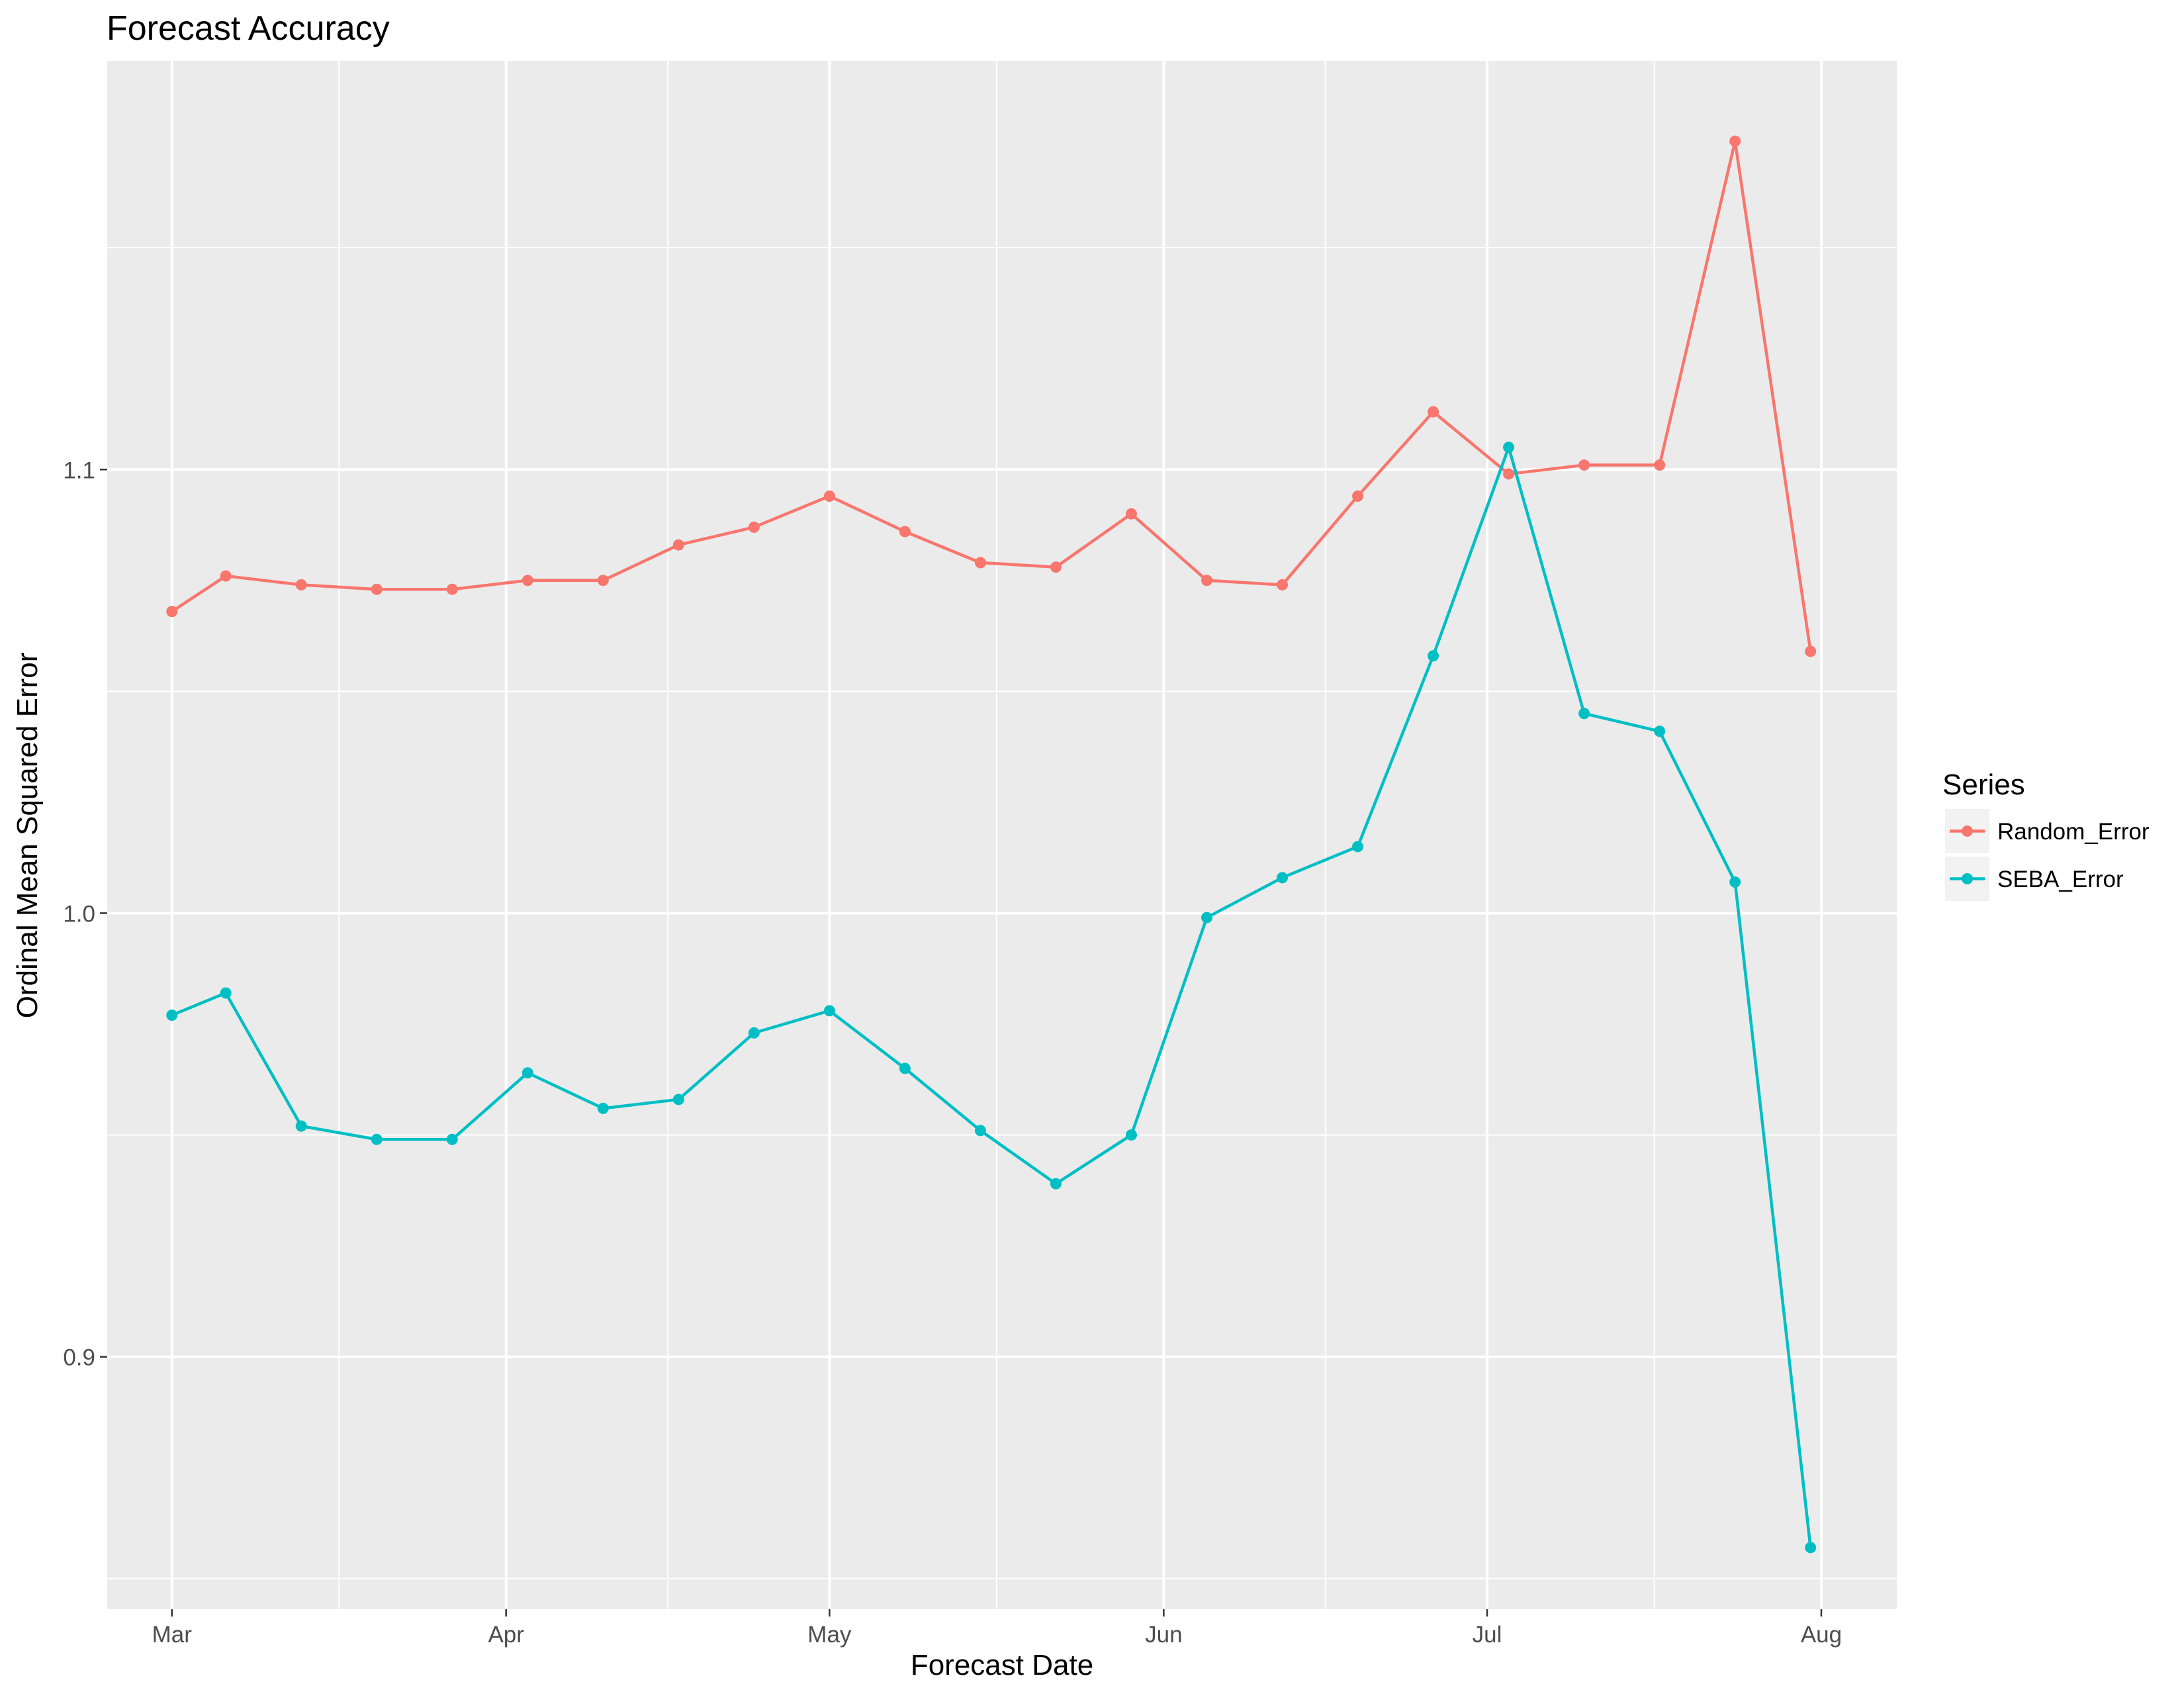 The height and width of the screenshot is (1688, 2184). I want to click on x-tick-label: Jul, so click(1487, 1635).